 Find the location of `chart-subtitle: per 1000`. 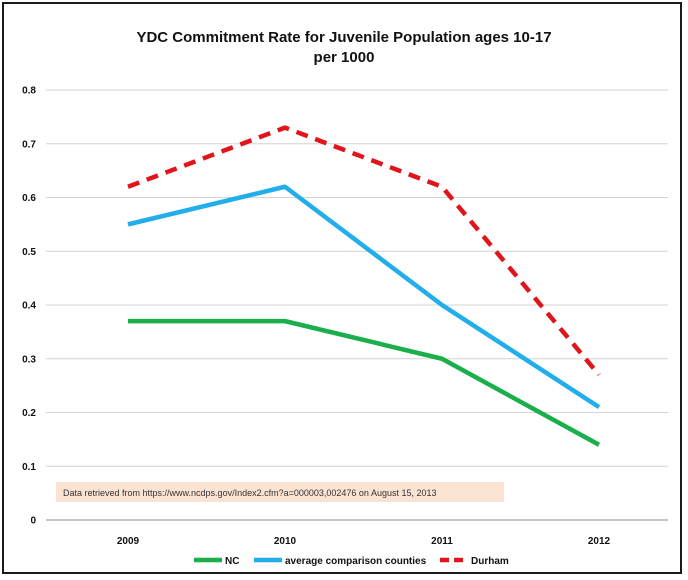

chart-subtitle: per 1000 is located at coordinates (344, 57).